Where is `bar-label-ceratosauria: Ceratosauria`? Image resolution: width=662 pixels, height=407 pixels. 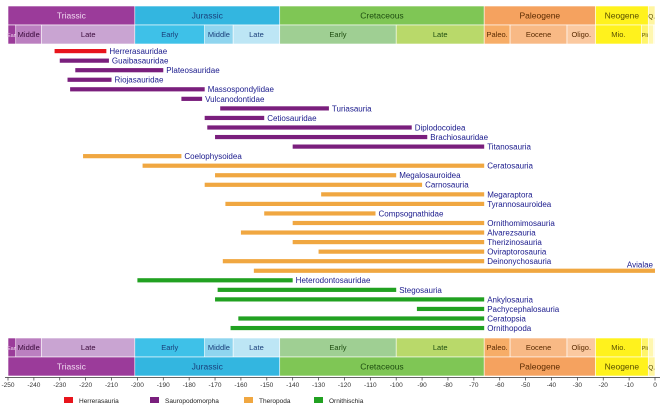
bar-label-ceratosauria: Ceratosauria is located at coordinates (510, 166).